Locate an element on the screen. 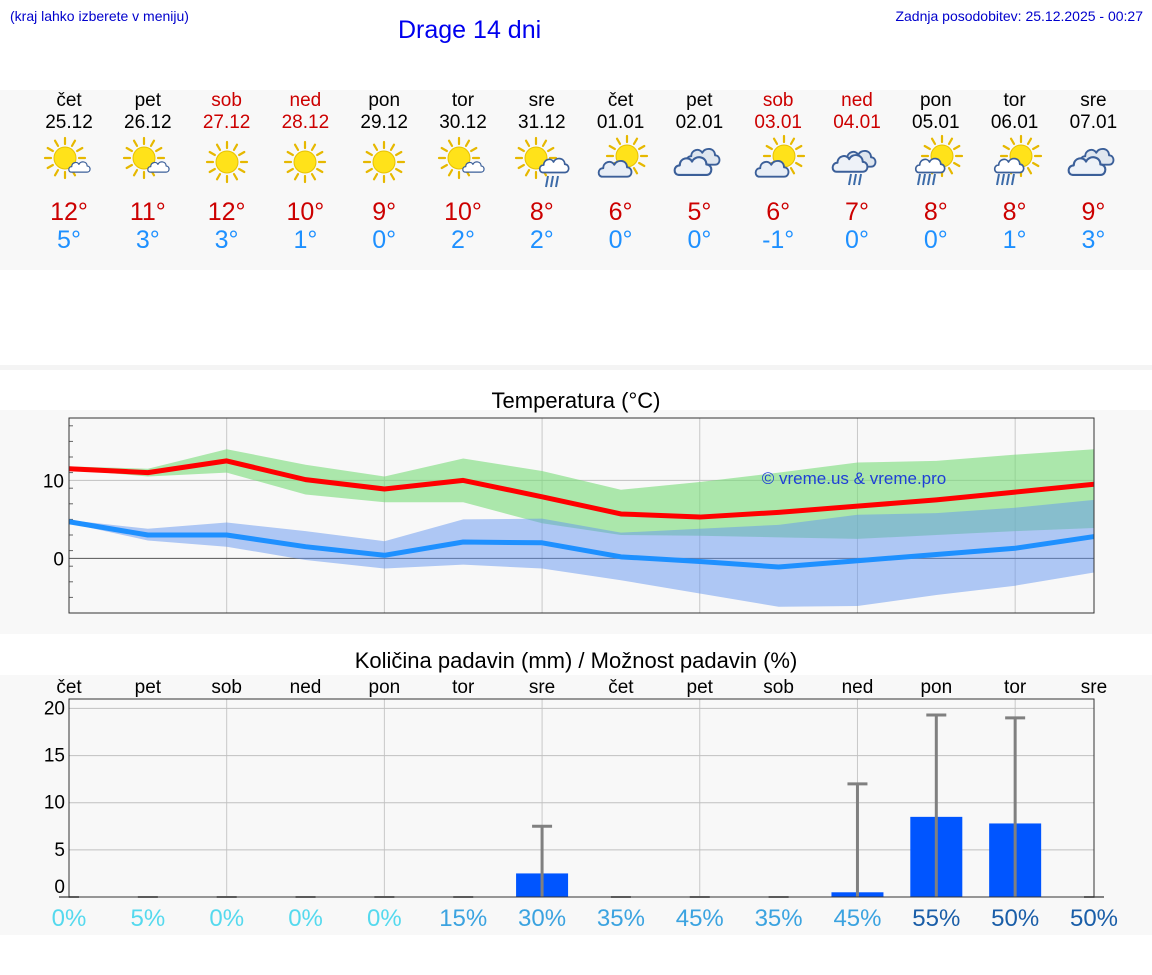 Image resolution: width=1152 pixels, height=975 pixels. temperature-chart-title: Temperatura (°C) is located at coordinates (576, 400).